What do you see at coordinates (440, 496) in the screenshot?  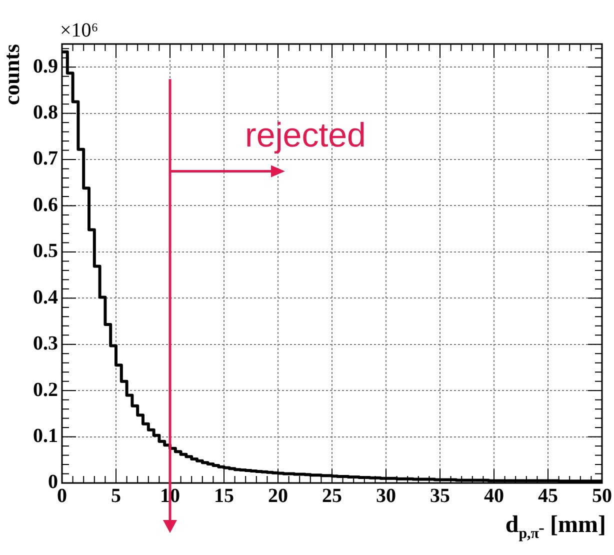 I see `x-tick-label: 35` at bounding box center [440, 496].